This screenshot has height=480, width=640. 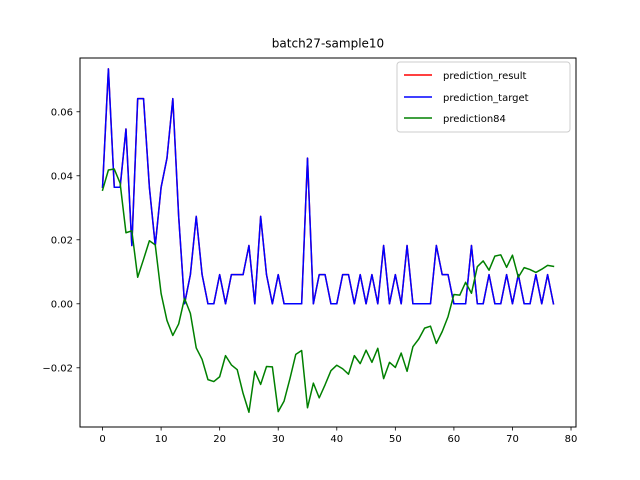 I want to click on x-axis-ticks: 0 10 20 30 40 50 60 70 80, so click(x=338, y=436).